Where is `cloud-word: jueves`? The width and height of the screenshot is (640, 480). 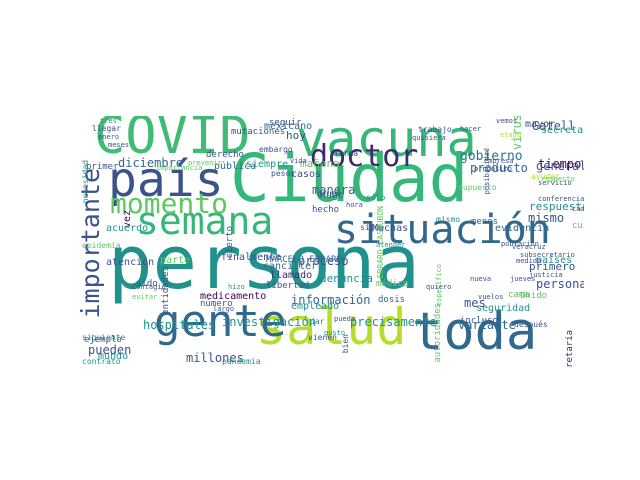
cloud-word: jueves is located at coordinates (523, 279).